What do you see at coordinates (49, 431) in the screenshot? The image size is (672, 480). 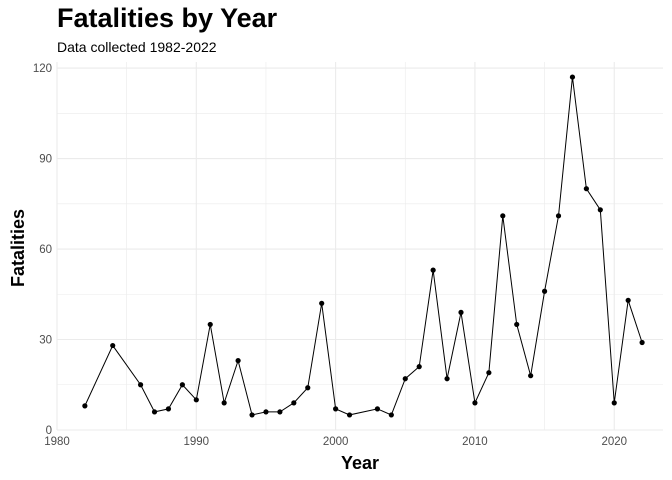 I see `y-tick-label: 0` at bounding box center [49, 431].